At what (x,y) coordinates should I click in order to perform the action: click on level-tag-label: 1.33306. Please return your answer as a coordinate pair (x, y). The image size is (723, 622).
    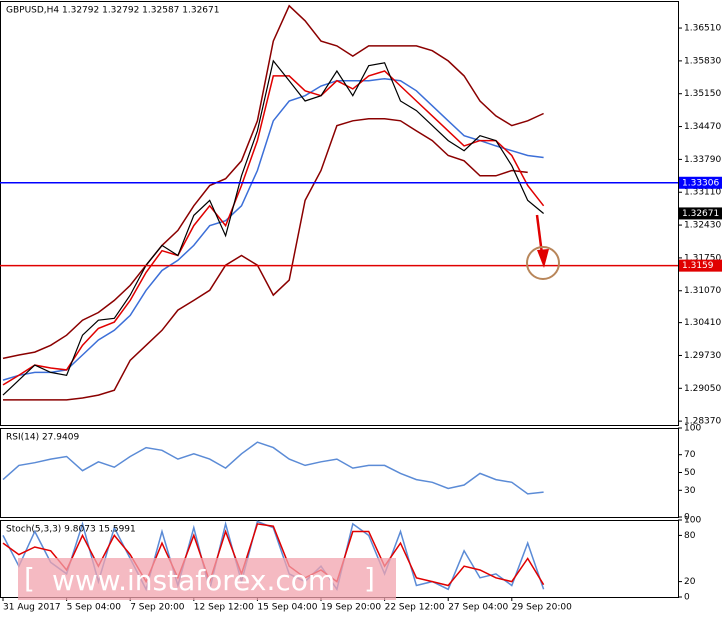
    Looking at the image, I should click on (700, 183).